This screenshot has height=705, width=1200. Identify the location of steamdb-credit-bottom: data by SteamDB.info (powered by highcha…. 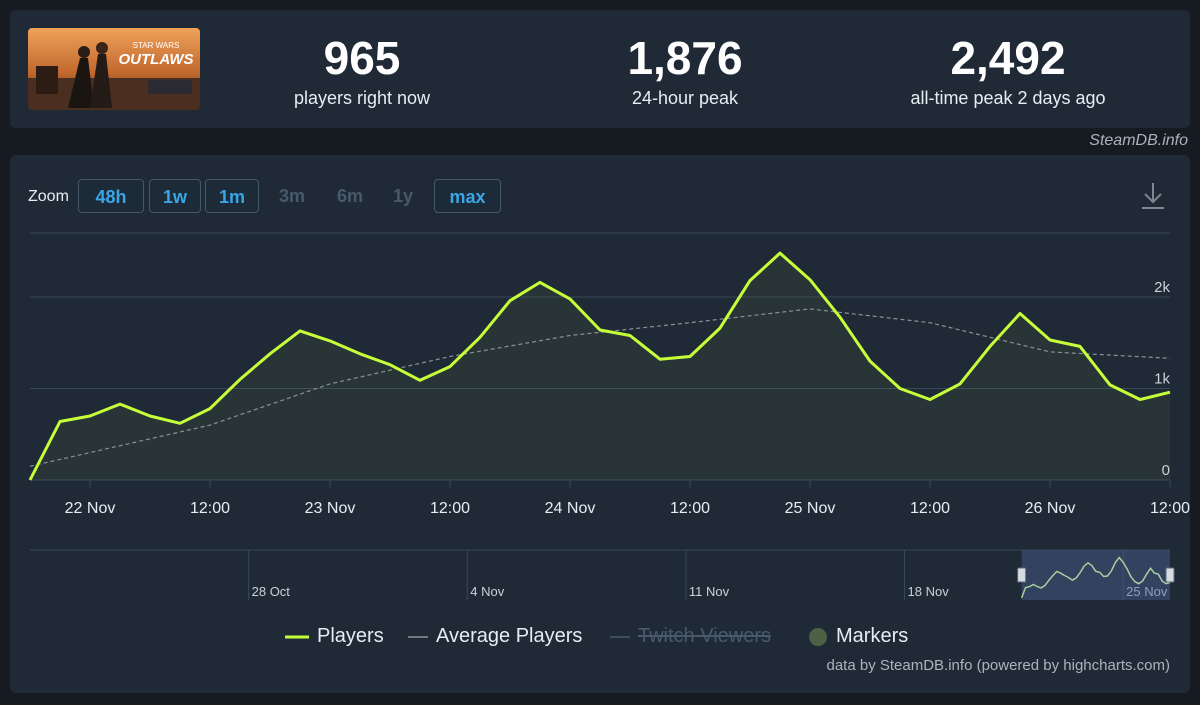
(998, 665).